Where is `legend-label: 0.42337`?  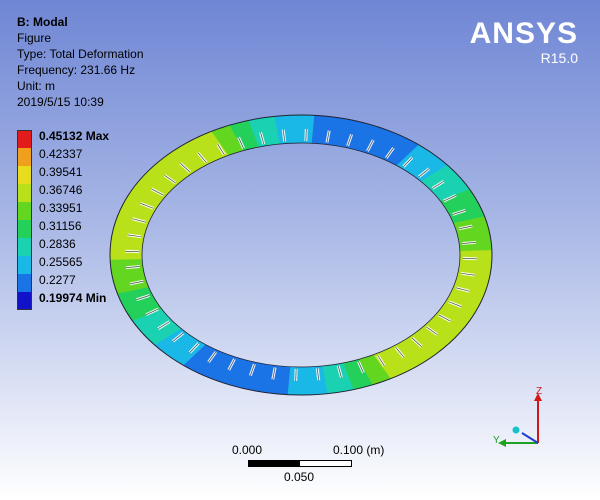
legend-label: 0.42337 is located at coordinates (61, 154).